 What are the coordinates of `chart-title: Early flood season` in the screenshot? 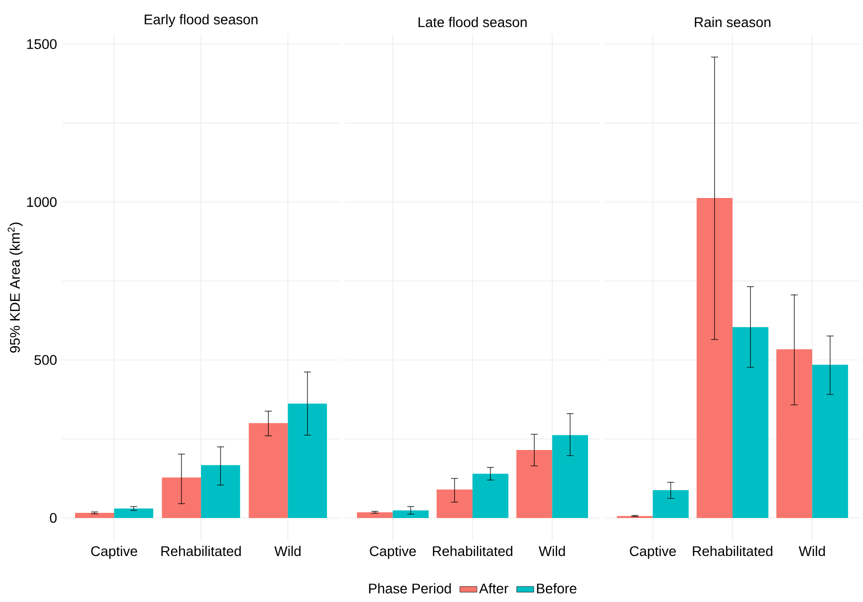 It's located at (201, 21).